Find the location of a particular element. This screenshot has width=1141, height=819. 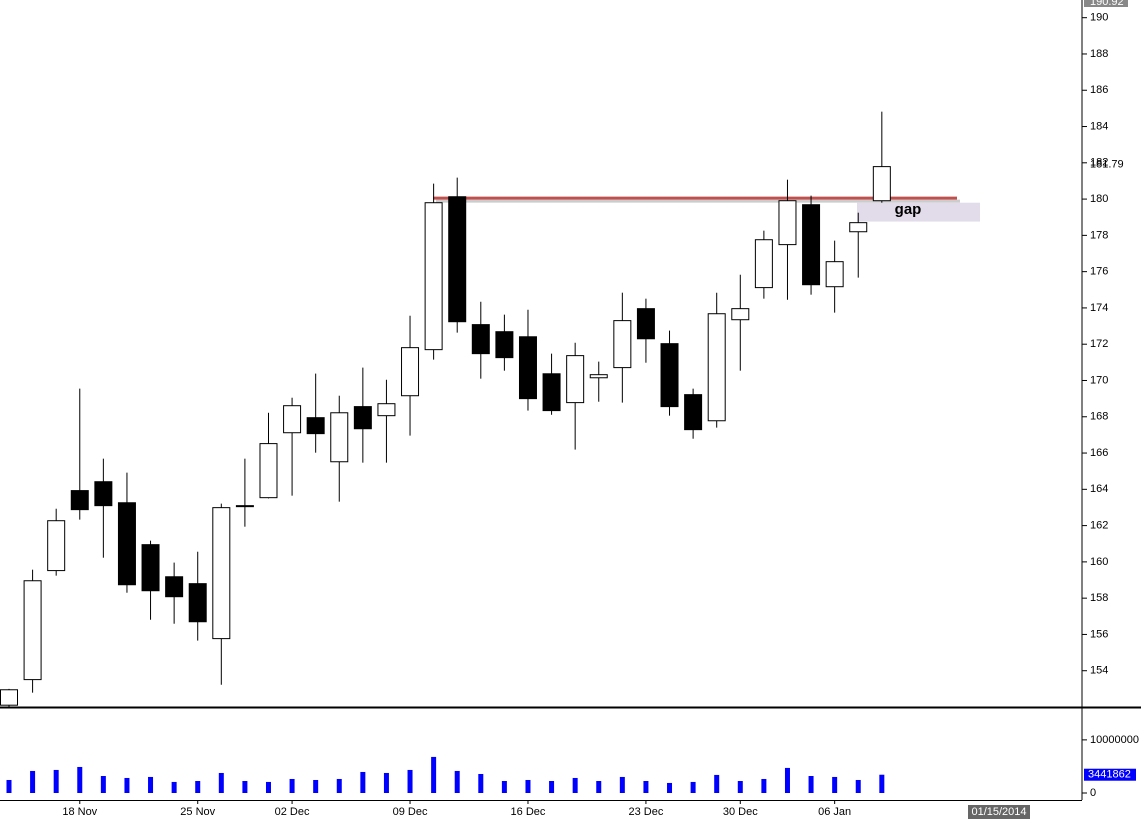

y-tick-label: 188 is located at coordinates (1099, 54).